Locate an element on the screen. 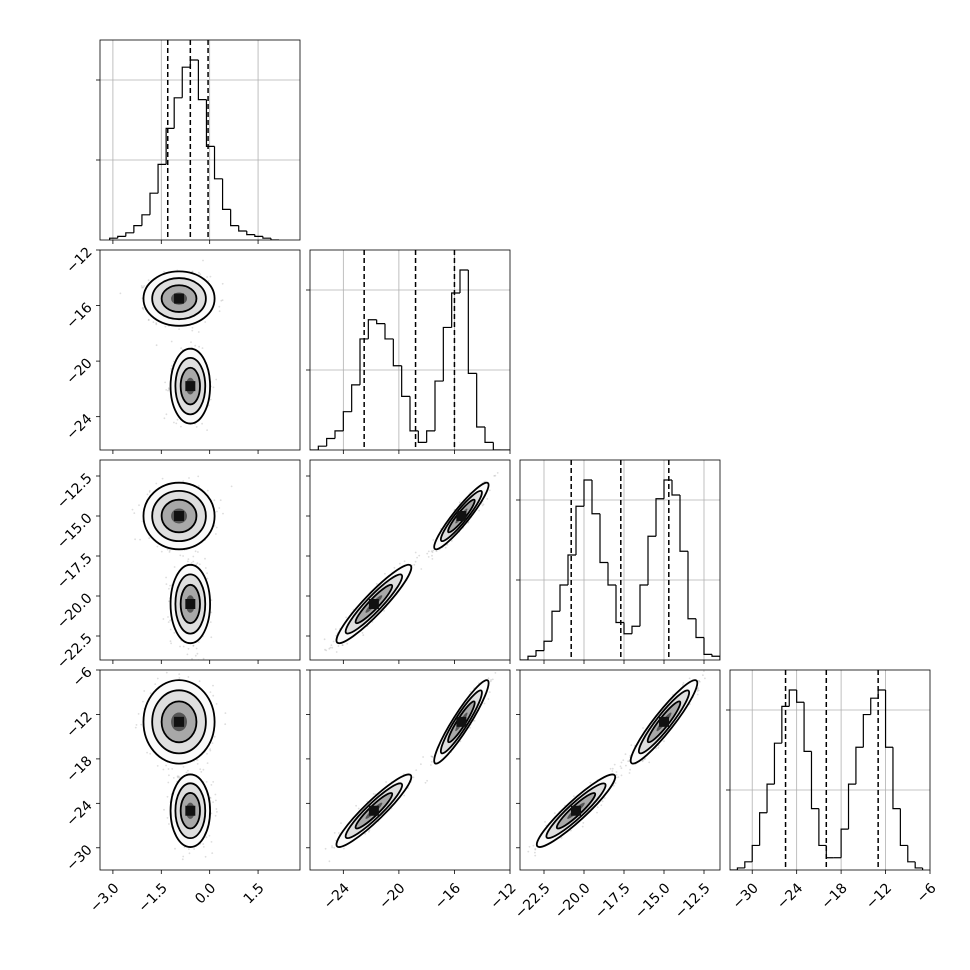 The width and height of the screenshot is (970, 970). density-peak-1-0-mode0 is located at coordinates (179, 298).